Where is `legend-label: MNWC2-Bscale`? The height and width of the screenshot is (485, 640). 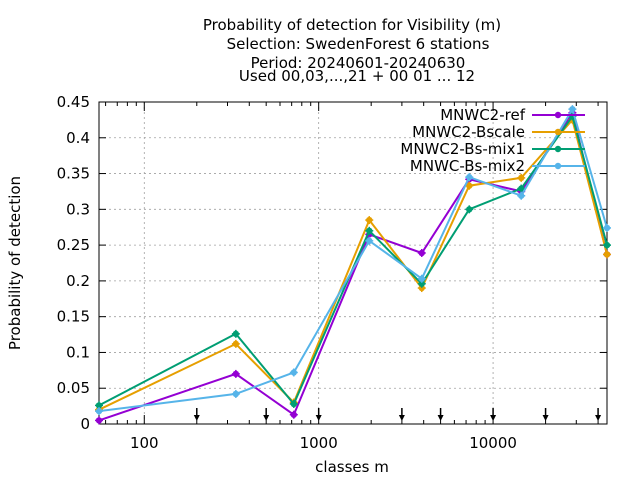
legend-label: MNWC2-Bscale is located at coordinates (468, 132).